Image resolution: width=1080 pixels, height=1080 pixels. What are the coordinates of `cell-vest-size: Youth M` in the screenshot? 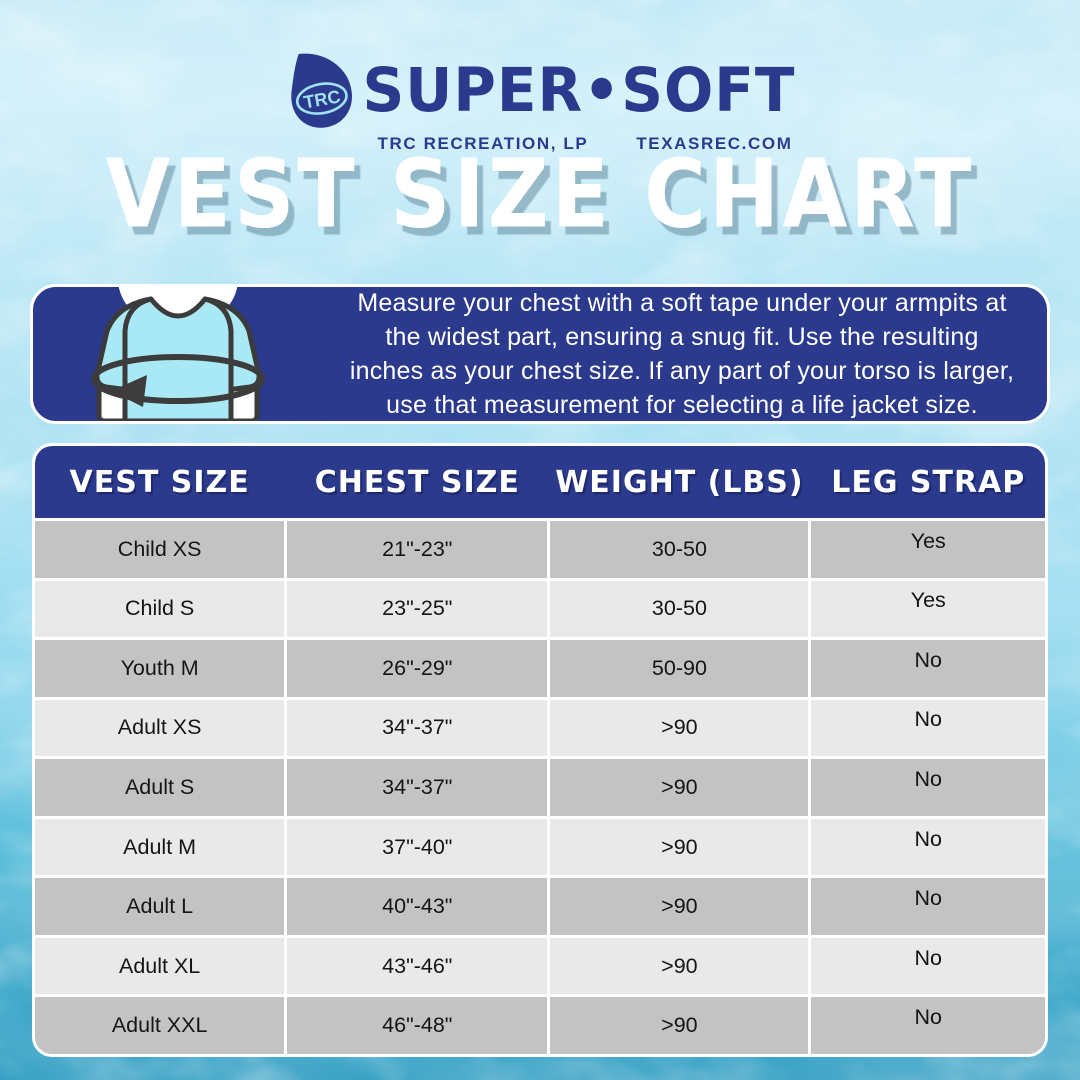 It's located at (160, 668).